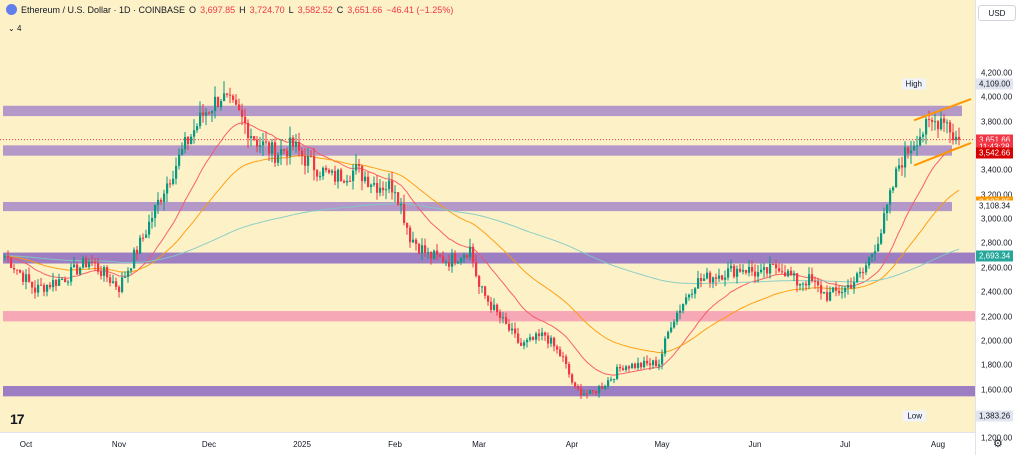  What do you see at coordinates (998, 444) in the screenshot?
I see `settings-gear-icon: ⚙` at bounding box center [998, 444].